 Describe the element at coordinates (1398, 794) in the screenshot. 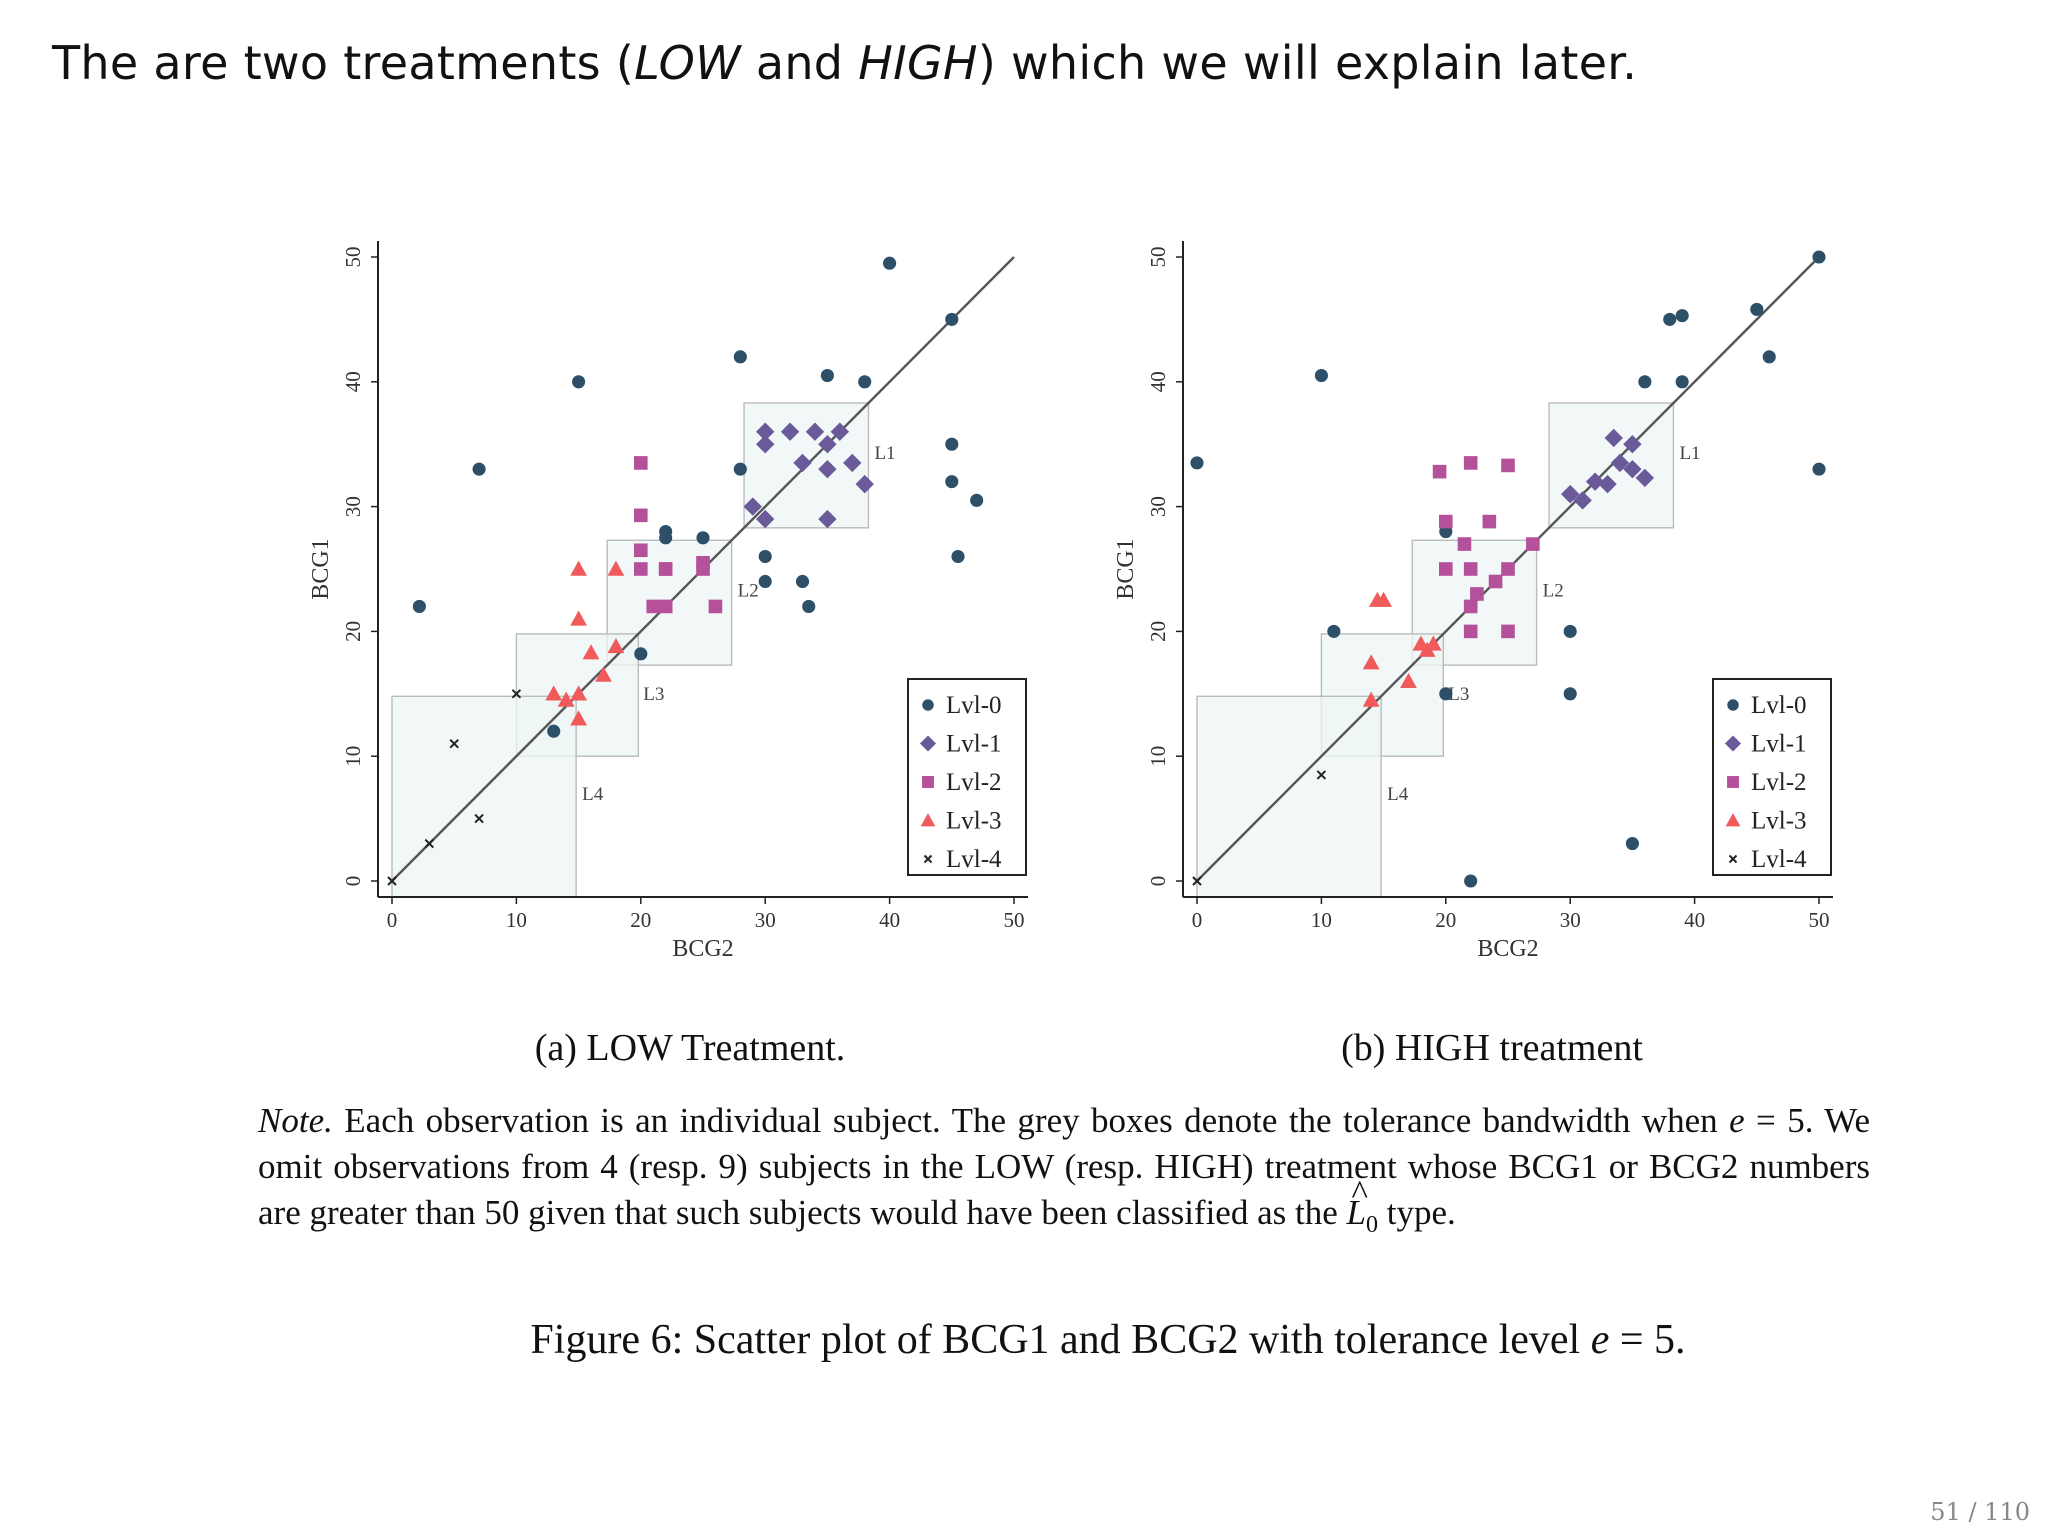

I see `tolerance-box-label: L4` at that location.